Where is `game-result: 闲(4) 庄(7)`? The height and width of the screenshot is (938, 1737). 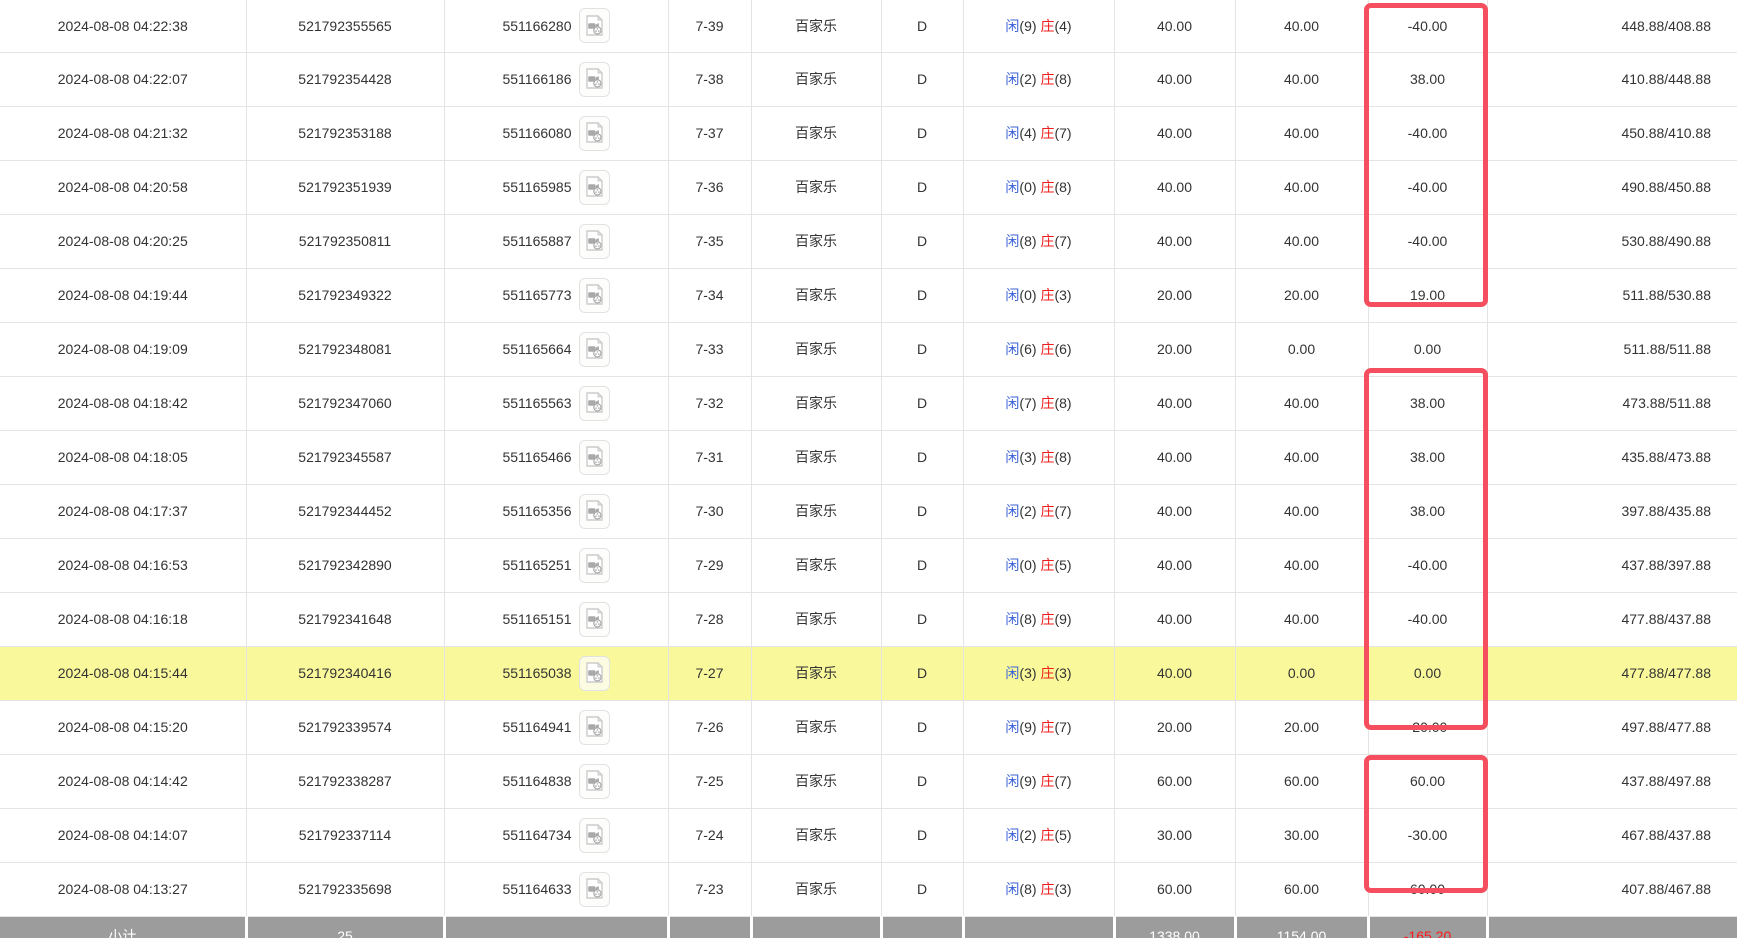
game-result: 闲(4) 庄(7) is located at coordinates (1039, 133).